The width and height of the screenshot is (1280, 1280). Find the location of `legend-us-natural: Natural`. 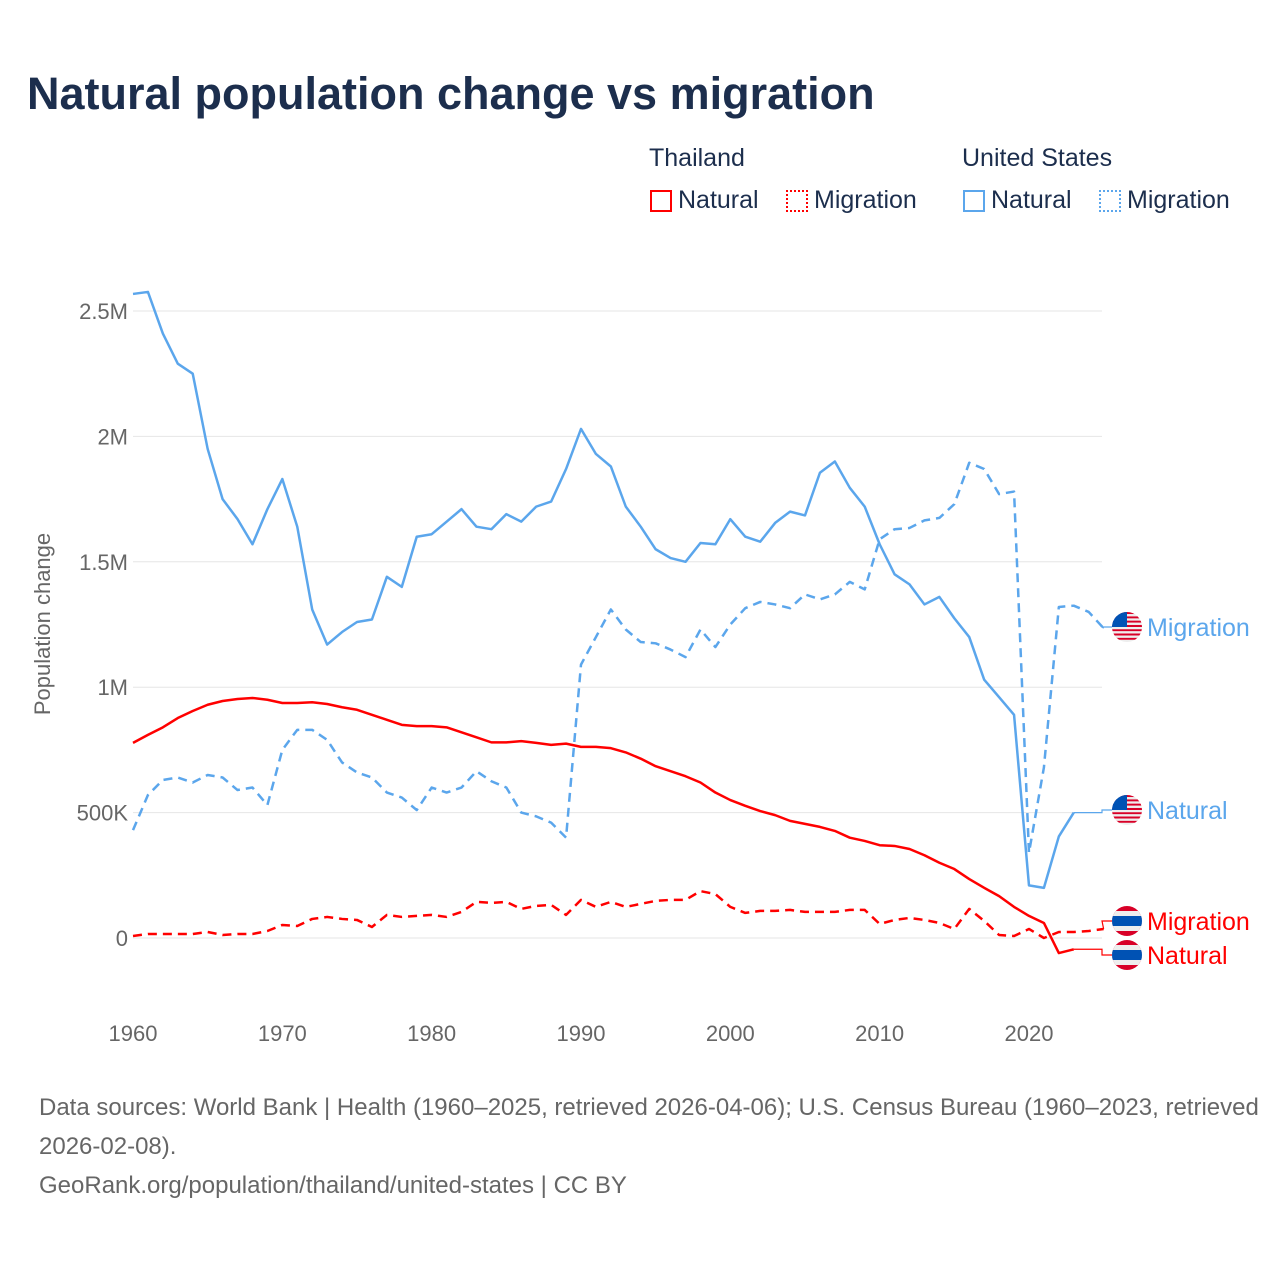

legend-us-natural: Natural is located at coordinates (1017, 200).